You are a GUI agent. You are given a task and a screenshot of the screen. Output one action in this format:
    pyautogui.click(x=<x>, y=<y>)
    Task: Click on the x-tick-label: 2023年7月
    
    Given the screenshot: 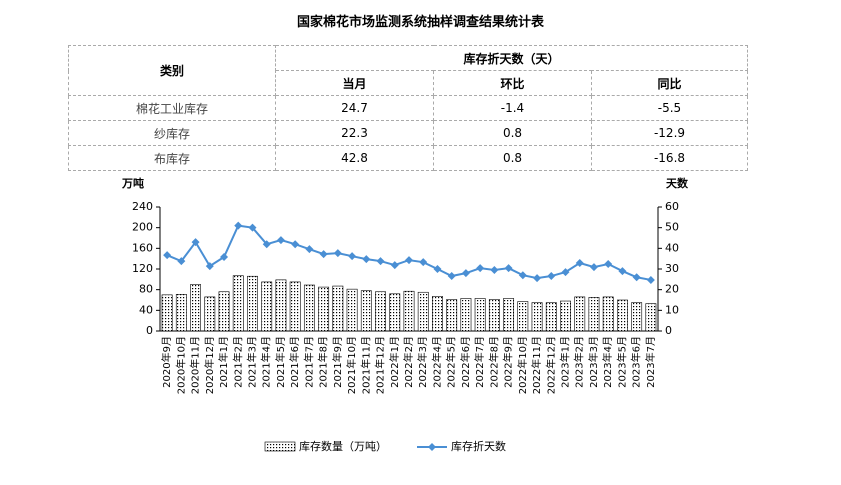 What is the action you would take?
    pyautogui.click(x=650, y=362)
    